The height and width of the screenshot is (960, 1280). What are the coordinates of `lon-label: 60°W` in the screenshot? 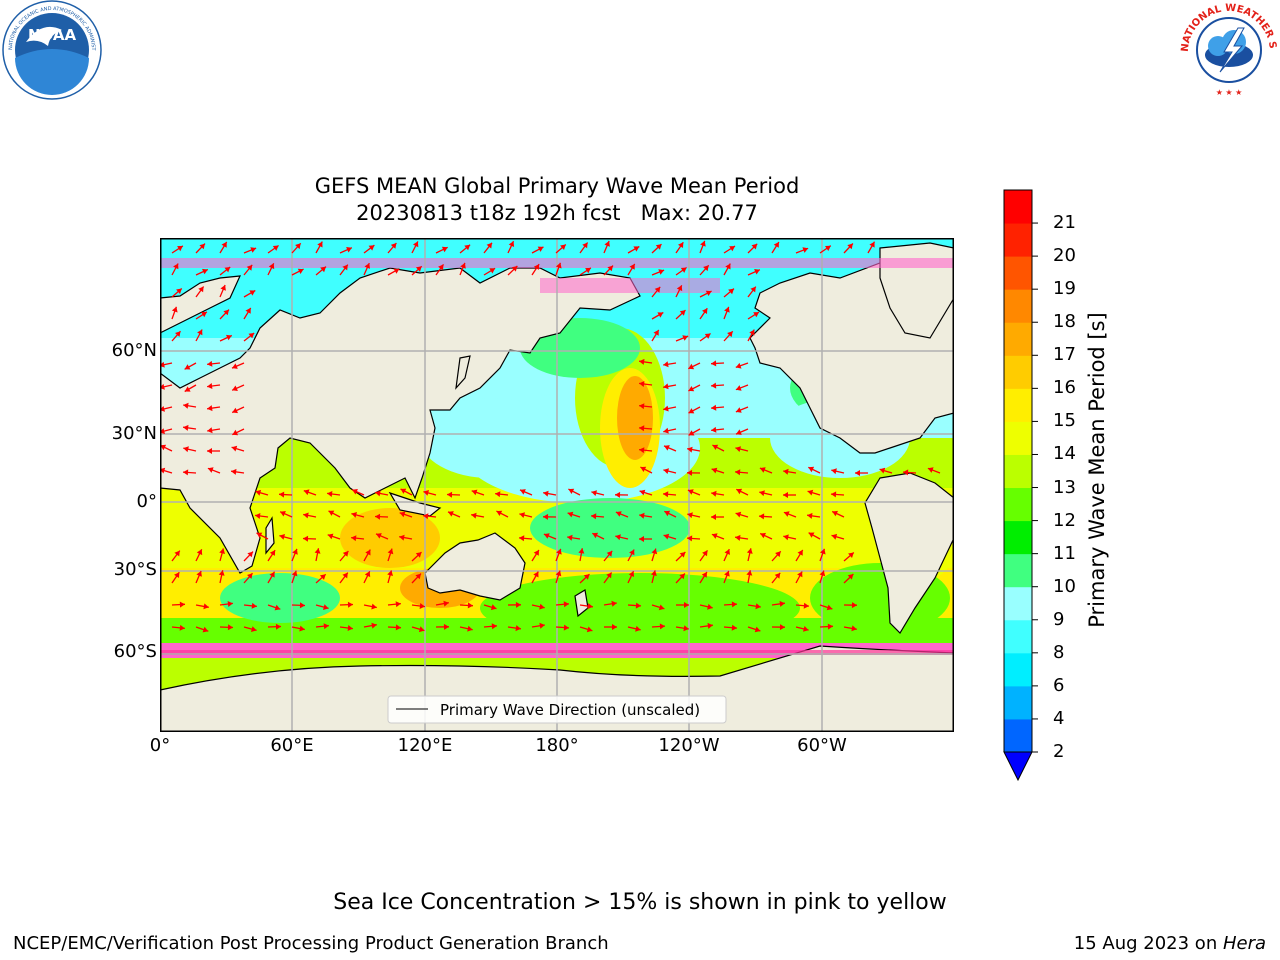 It's located at (822, 745).